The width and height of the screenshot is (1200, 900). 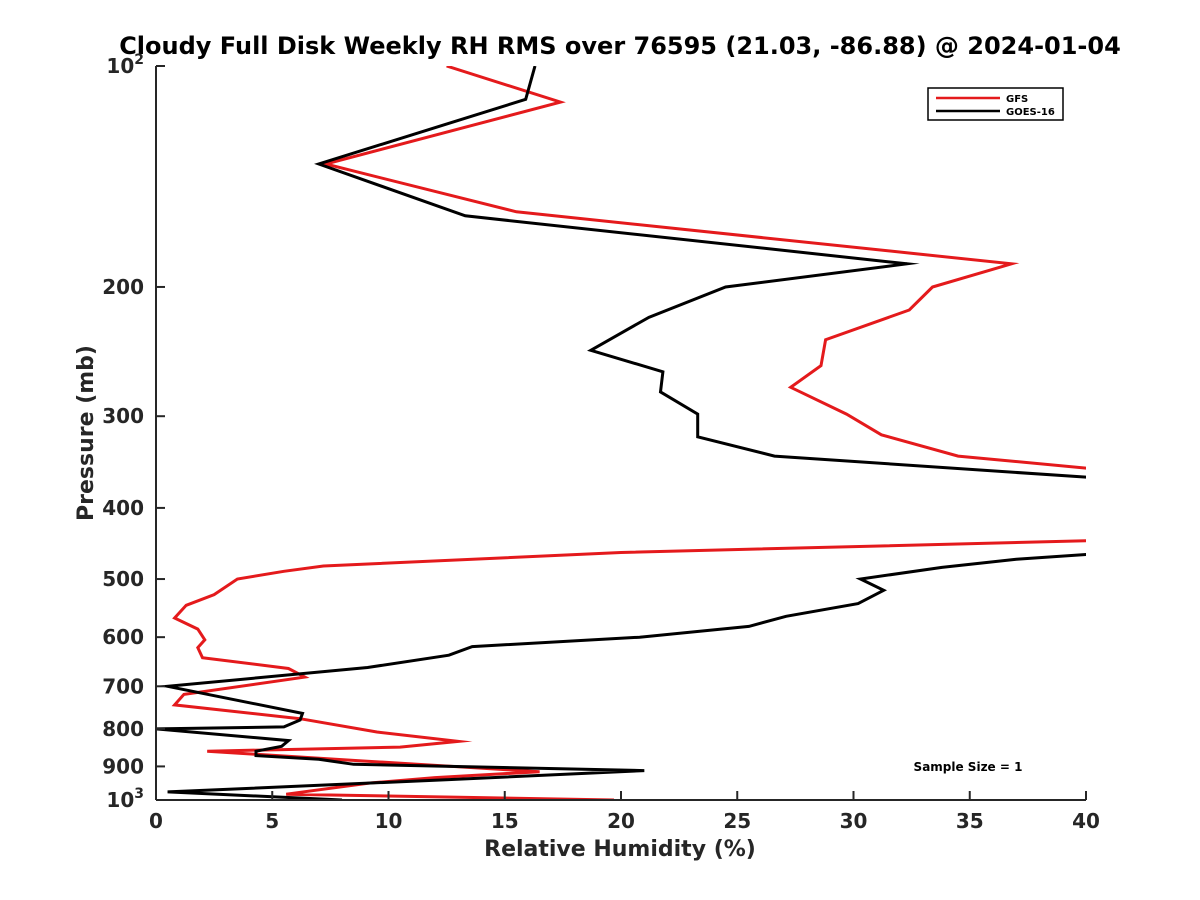 I want to click on x-tick-label: 35, so click(x=970, y=821).